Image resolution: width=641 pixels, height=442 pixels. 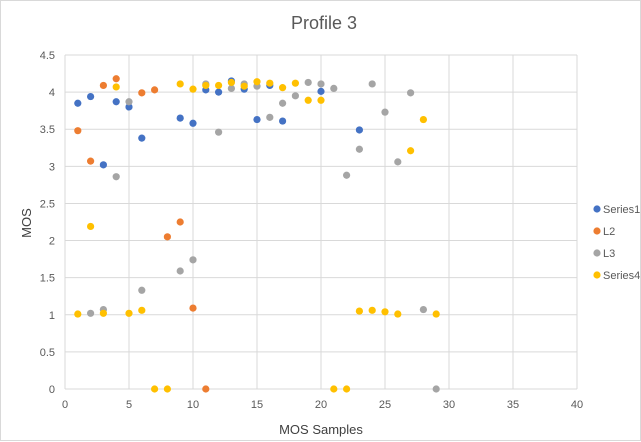 I want to click on legend-label: L2, so click(x=609, y=232).